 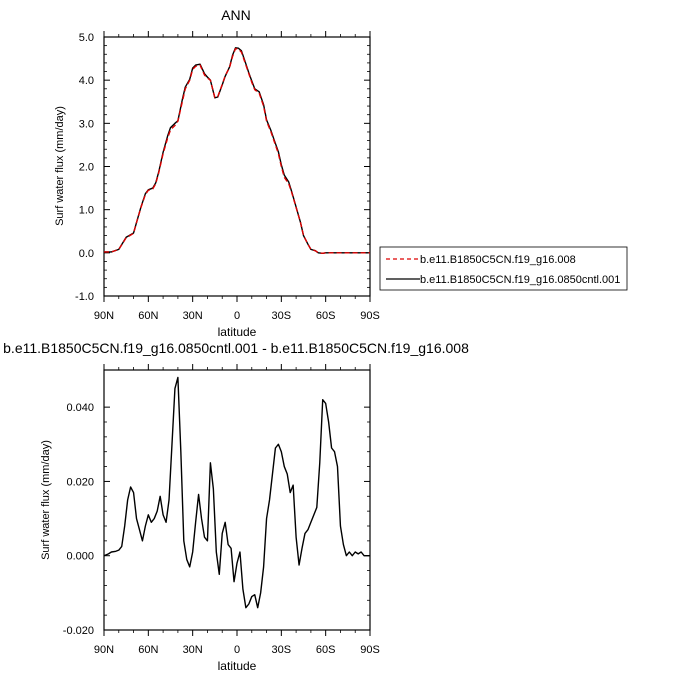 What do you see at coordinates (282, 650) in the screenshot?
I see `bottom-xtick-label-4: 30S` at bounding box center [282, 650].